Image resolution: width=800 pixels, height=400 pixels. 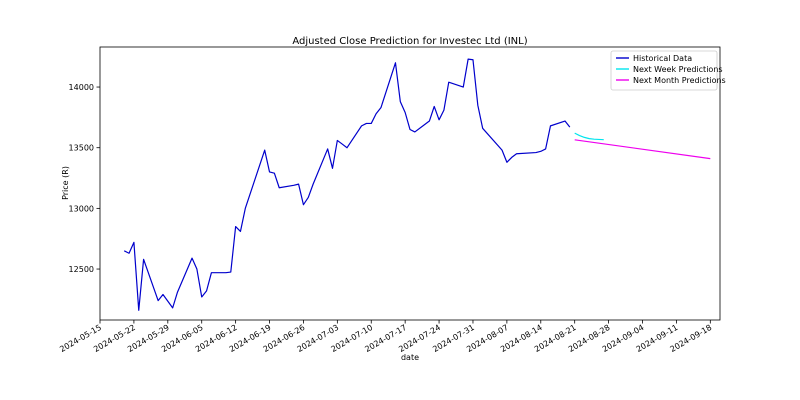 I want to click on y-tick-label: 13500, so click(x=81, y=148).